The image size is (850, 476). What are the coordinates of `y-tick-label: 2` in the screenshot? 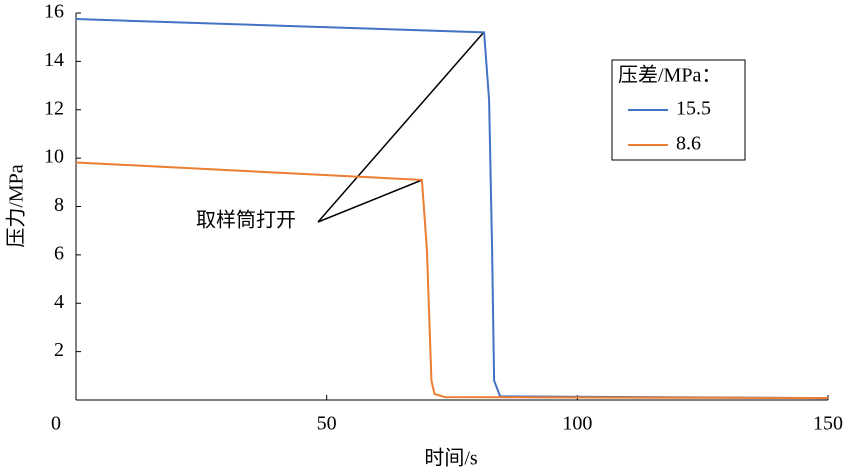 It's located at (59, 350).